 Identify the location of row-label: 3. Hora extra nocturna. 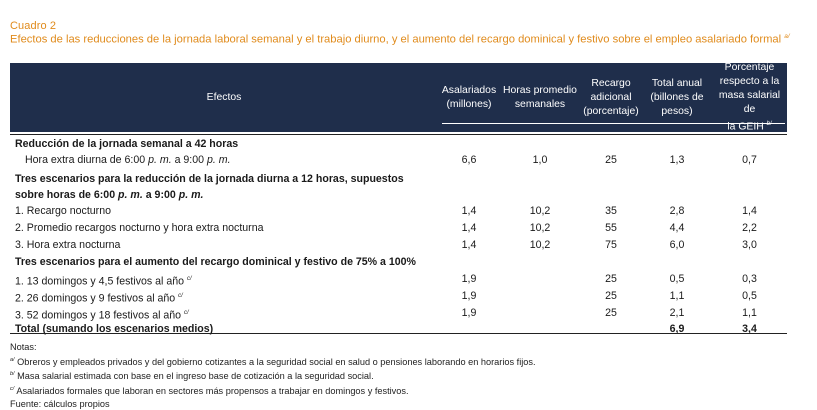
(68, 245).